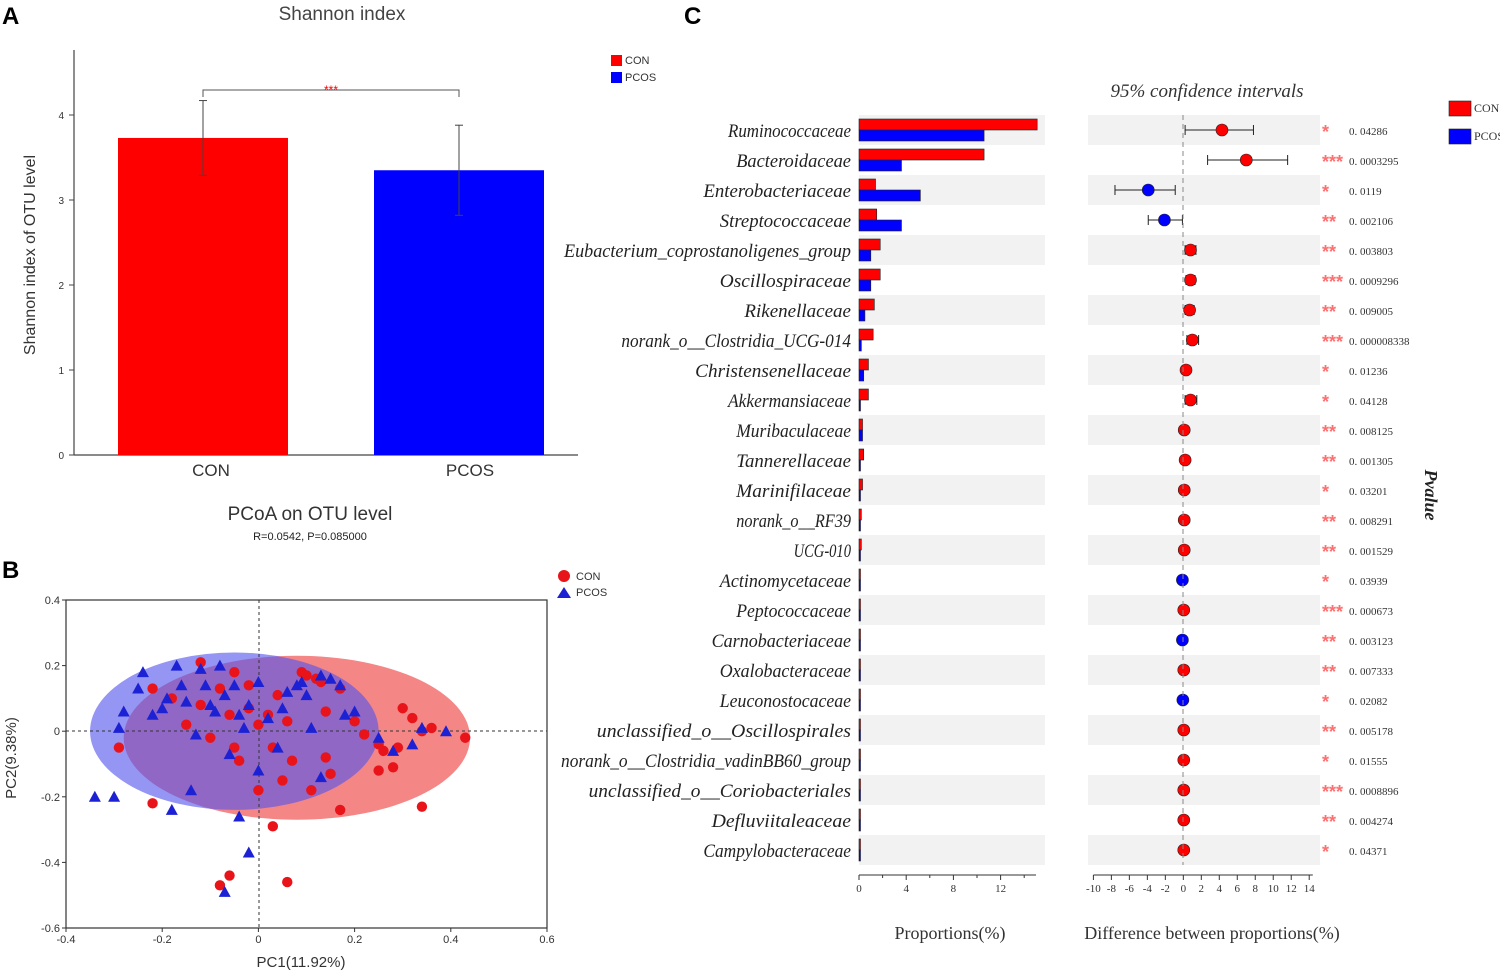  I want to click on panel-label-b: B, so click(10, 570).